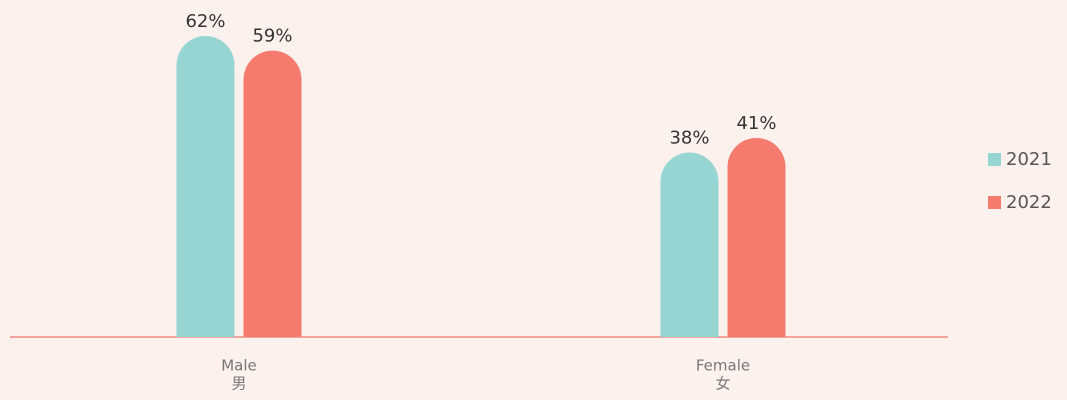 The height and width of the screenshot is (400, 1067). Describe the element at coordinates (689, 138) in the screenshot. I see `data-label: 38%` at that location.